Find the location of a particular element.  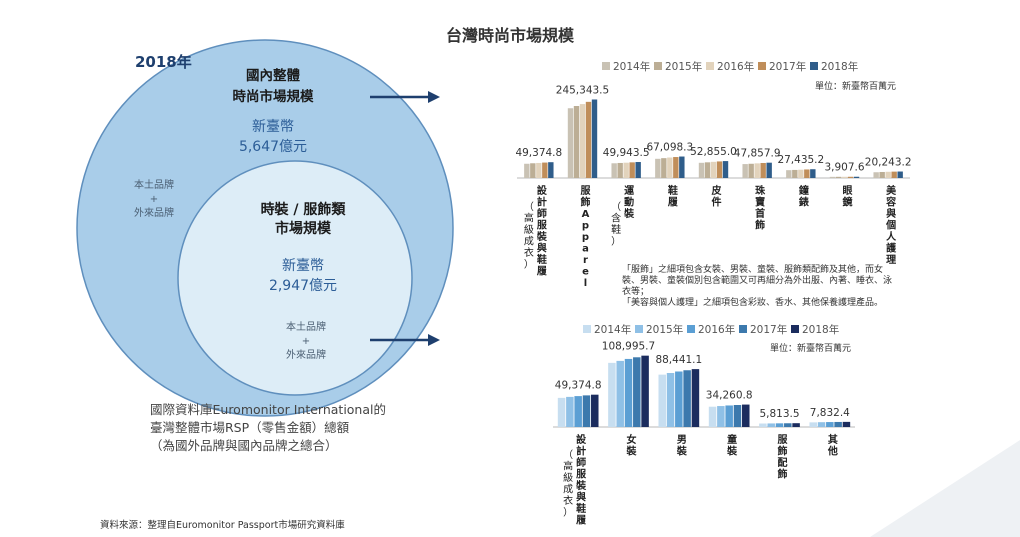

category-label-char: 服 is located at coordinates (586, 191).